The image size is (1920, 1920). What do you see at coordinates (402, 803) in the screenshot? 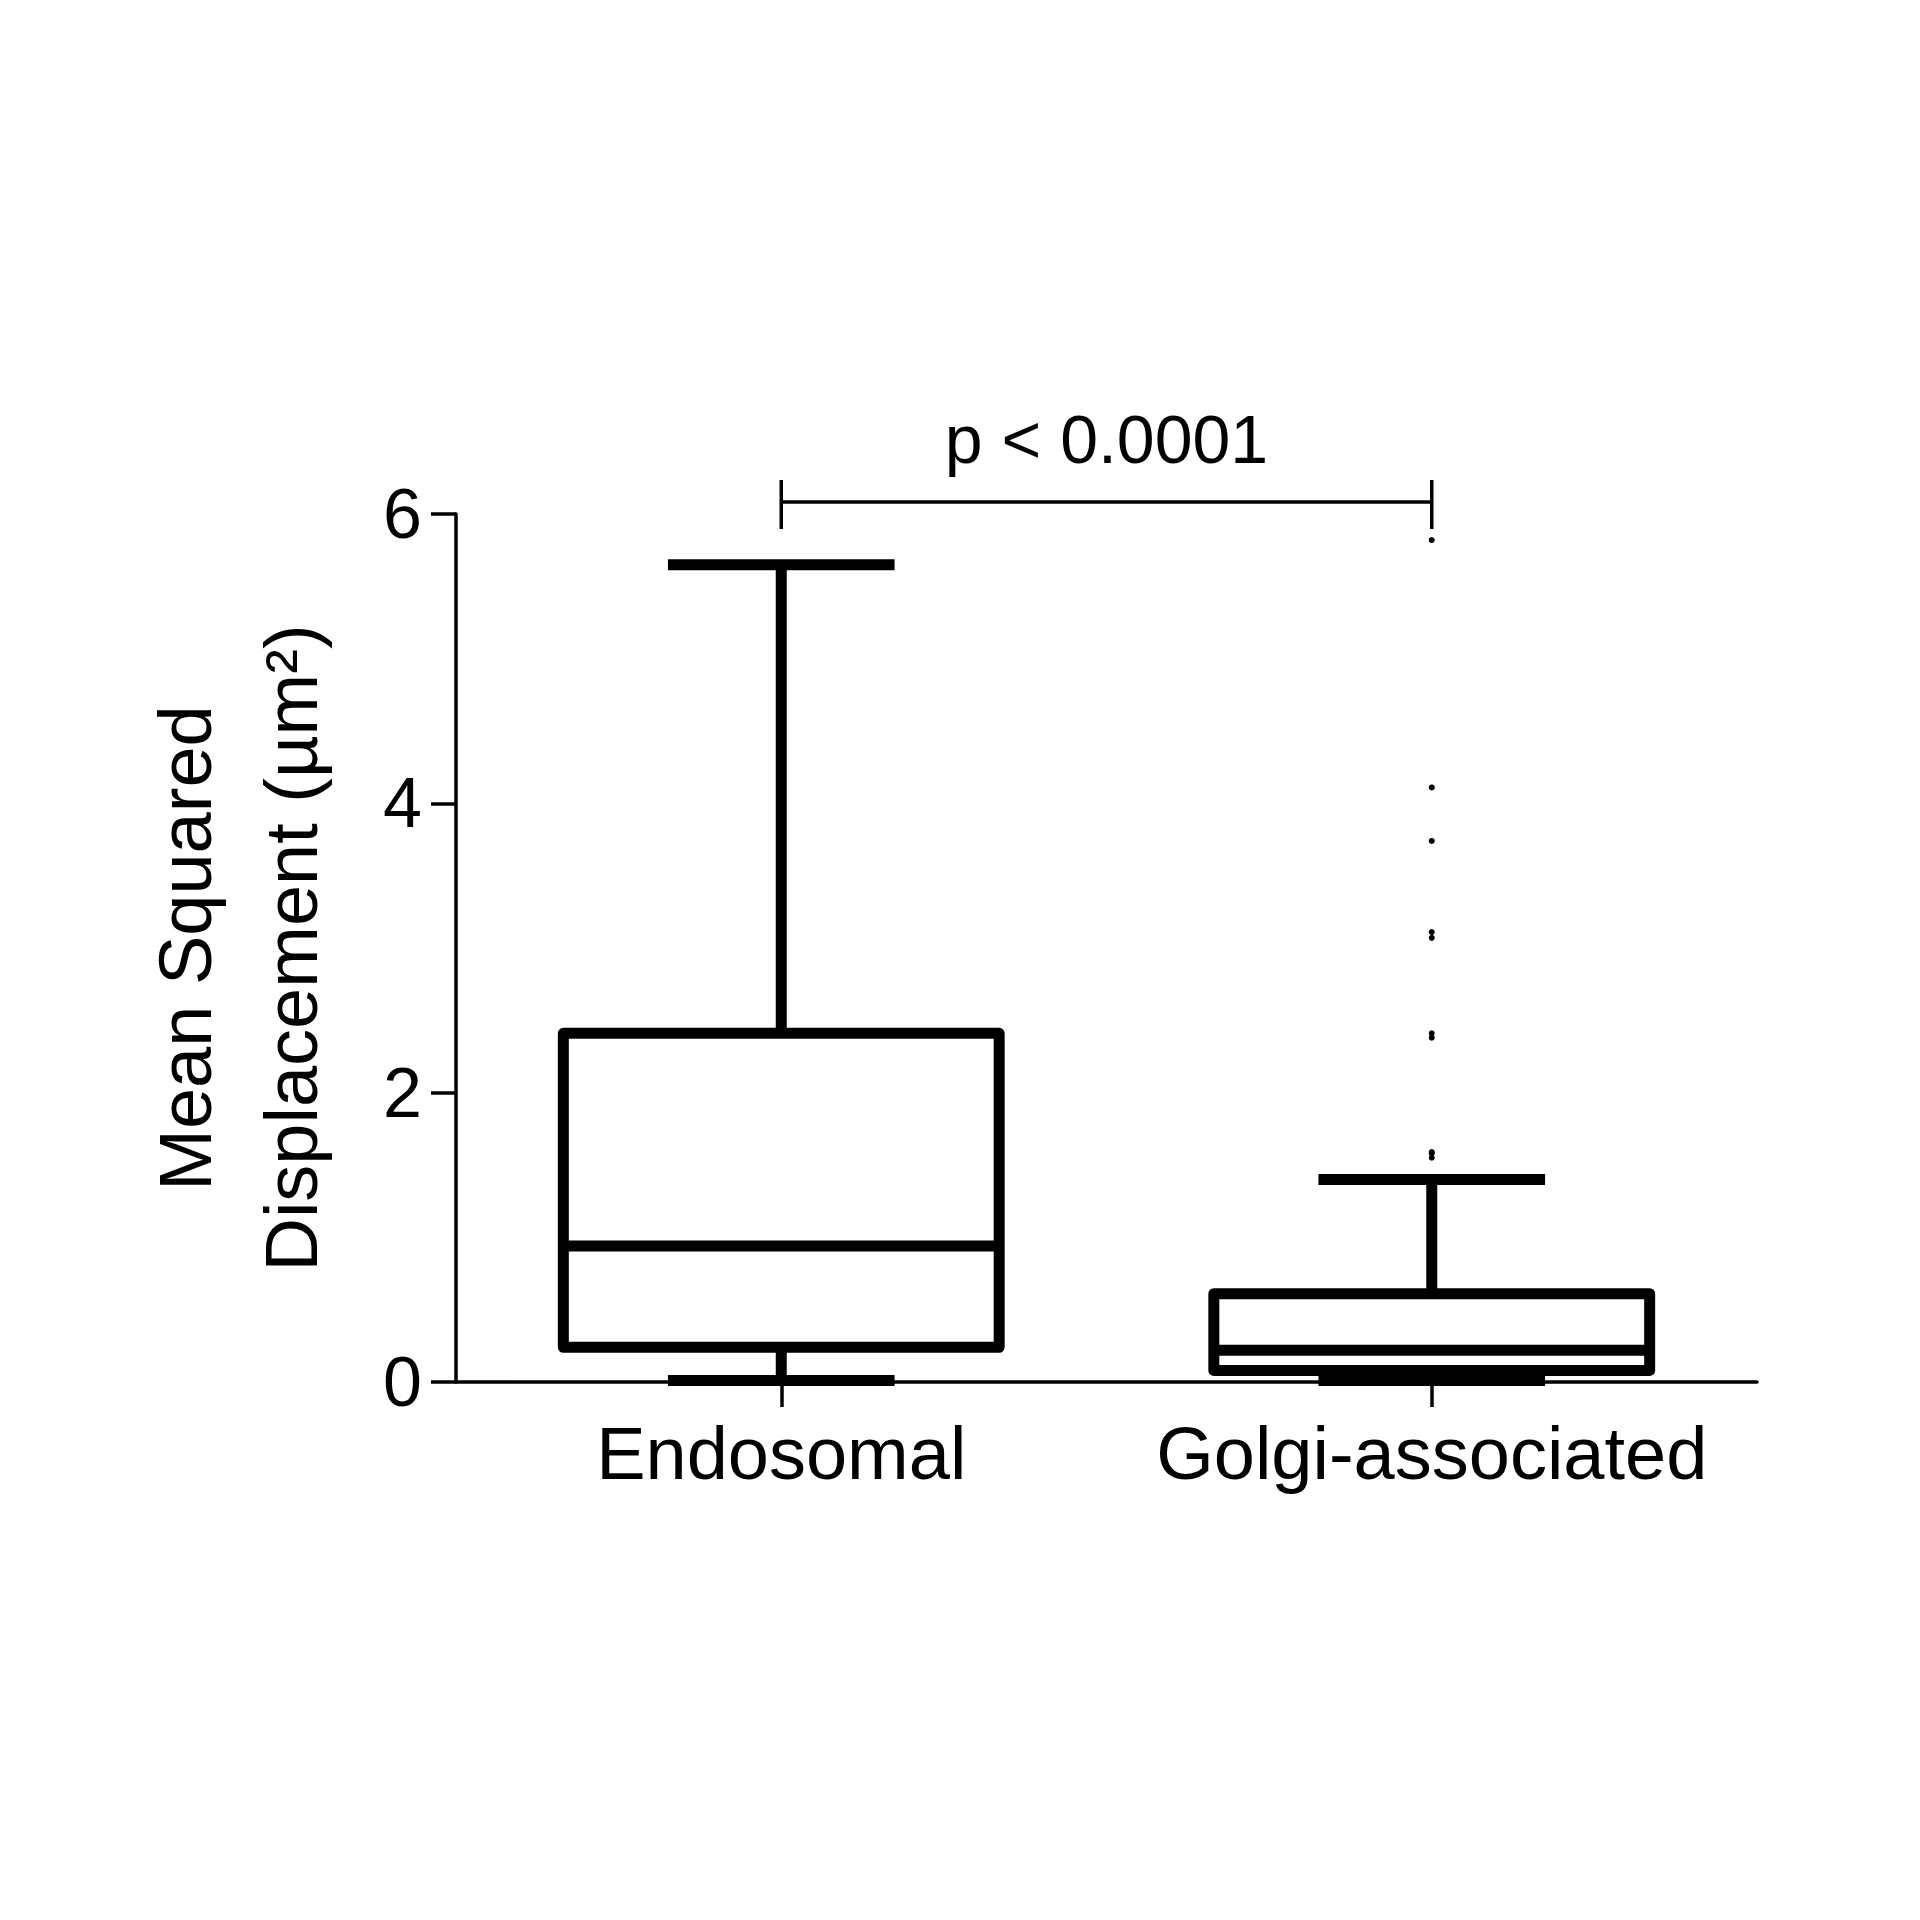
I see `y-tick-label: 4` at bounding box center [402, 803].